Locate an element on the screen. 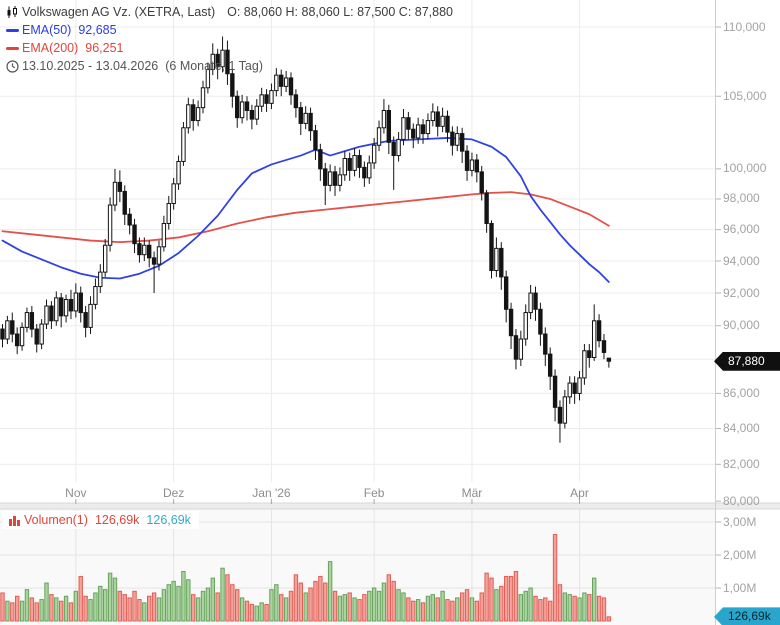  ema200-legend-row: EMA(200) 96,251 is located at coordinates (229, 48).